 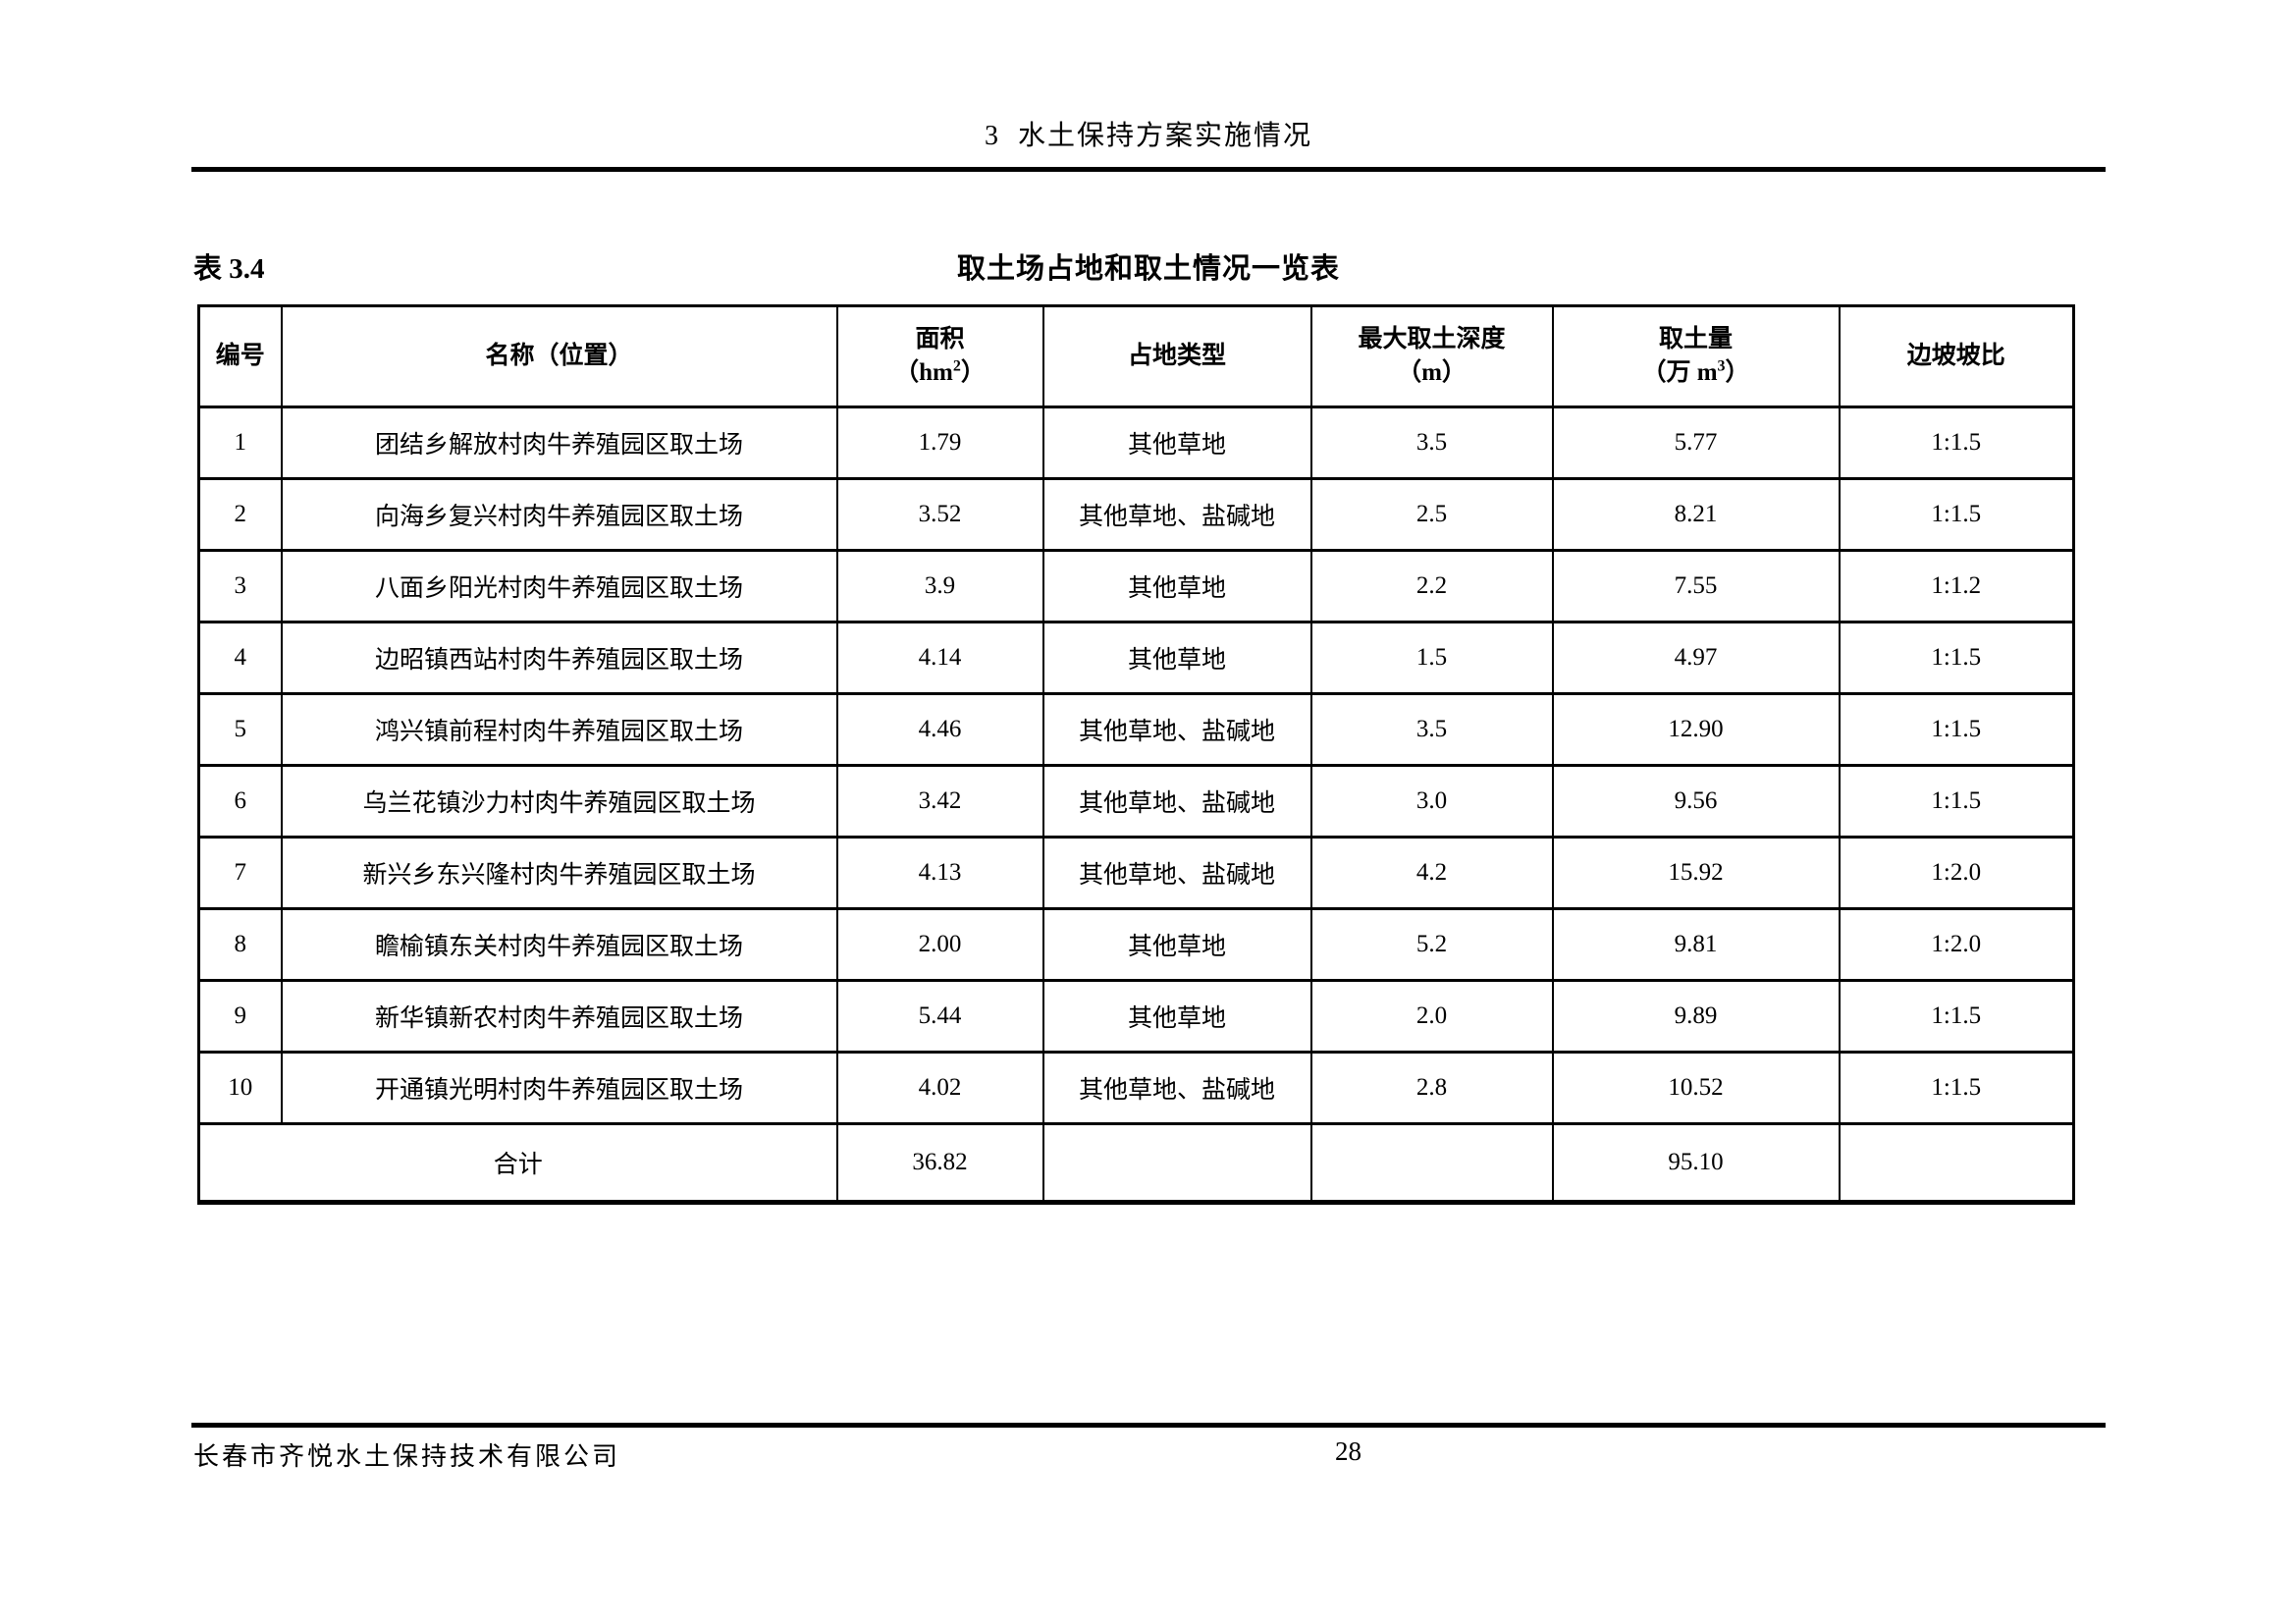 I want to click on page-number: 28, so click(x=1348, y=1451).